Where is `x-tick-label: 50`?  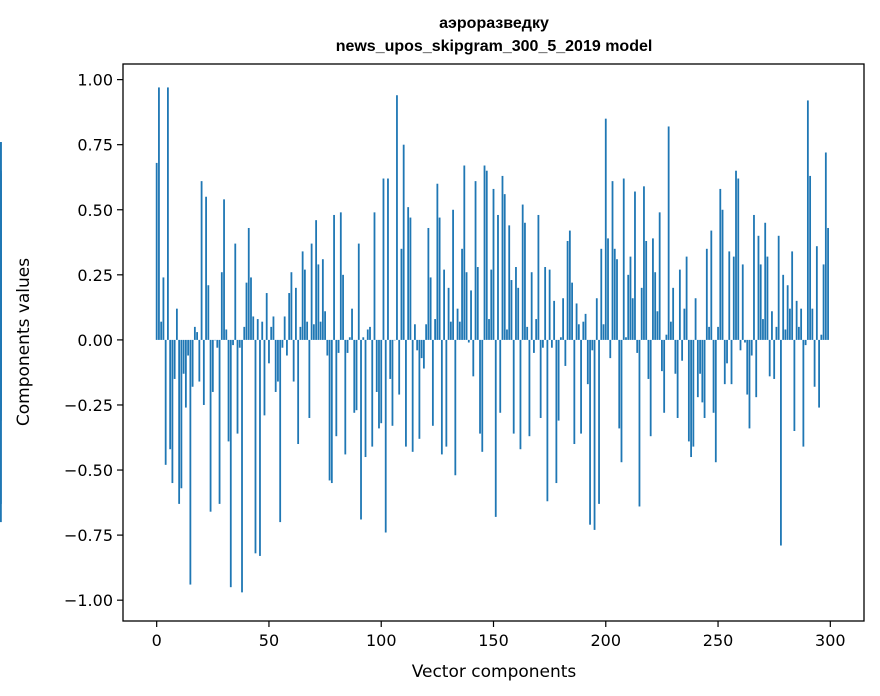 x-tick-label: 50 is located at coordinates (269, 640).